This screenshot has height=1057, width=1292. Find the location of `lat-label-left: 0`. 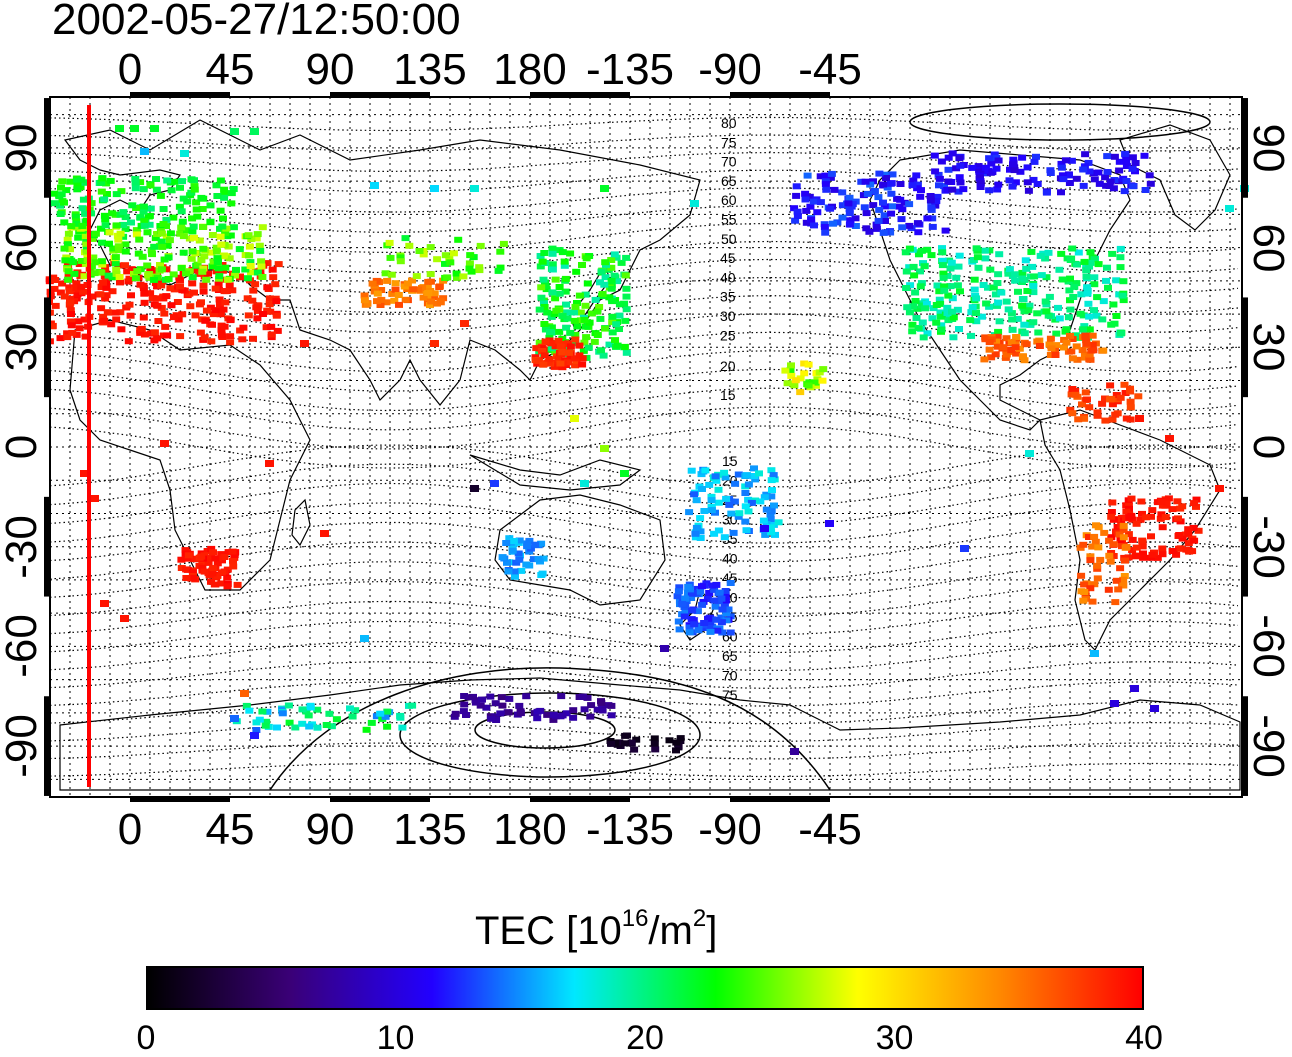

lat-label-left: 0 is located at coordinates (23, 447).